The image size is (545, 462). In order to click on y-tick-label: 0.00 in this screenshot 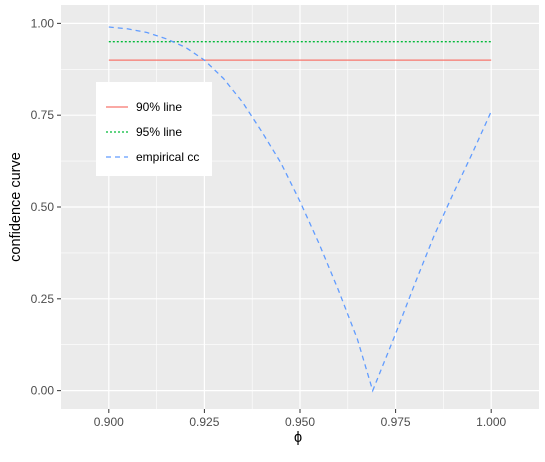, I will do `click(43, 391)`.